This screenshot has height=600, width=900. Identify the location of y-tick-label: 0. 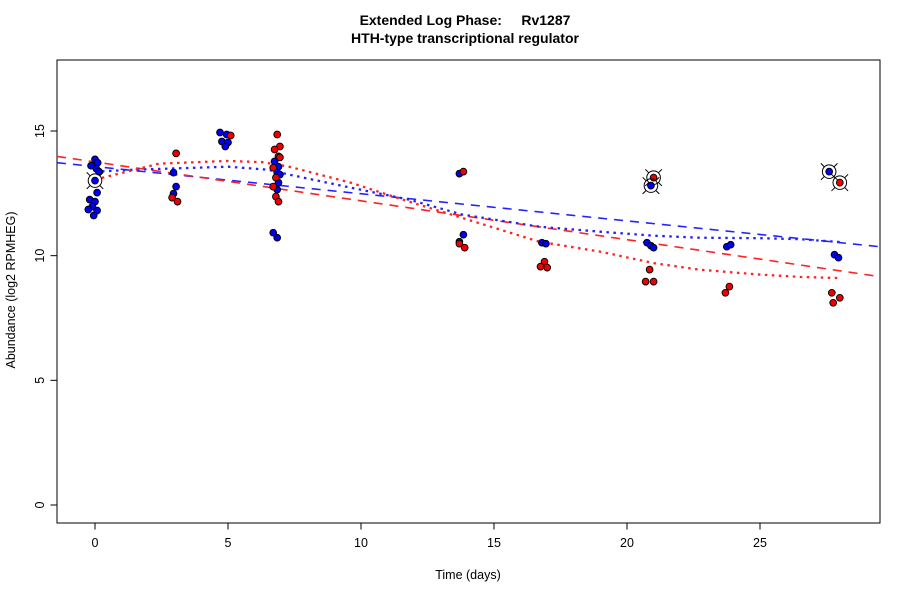
(40, 504).